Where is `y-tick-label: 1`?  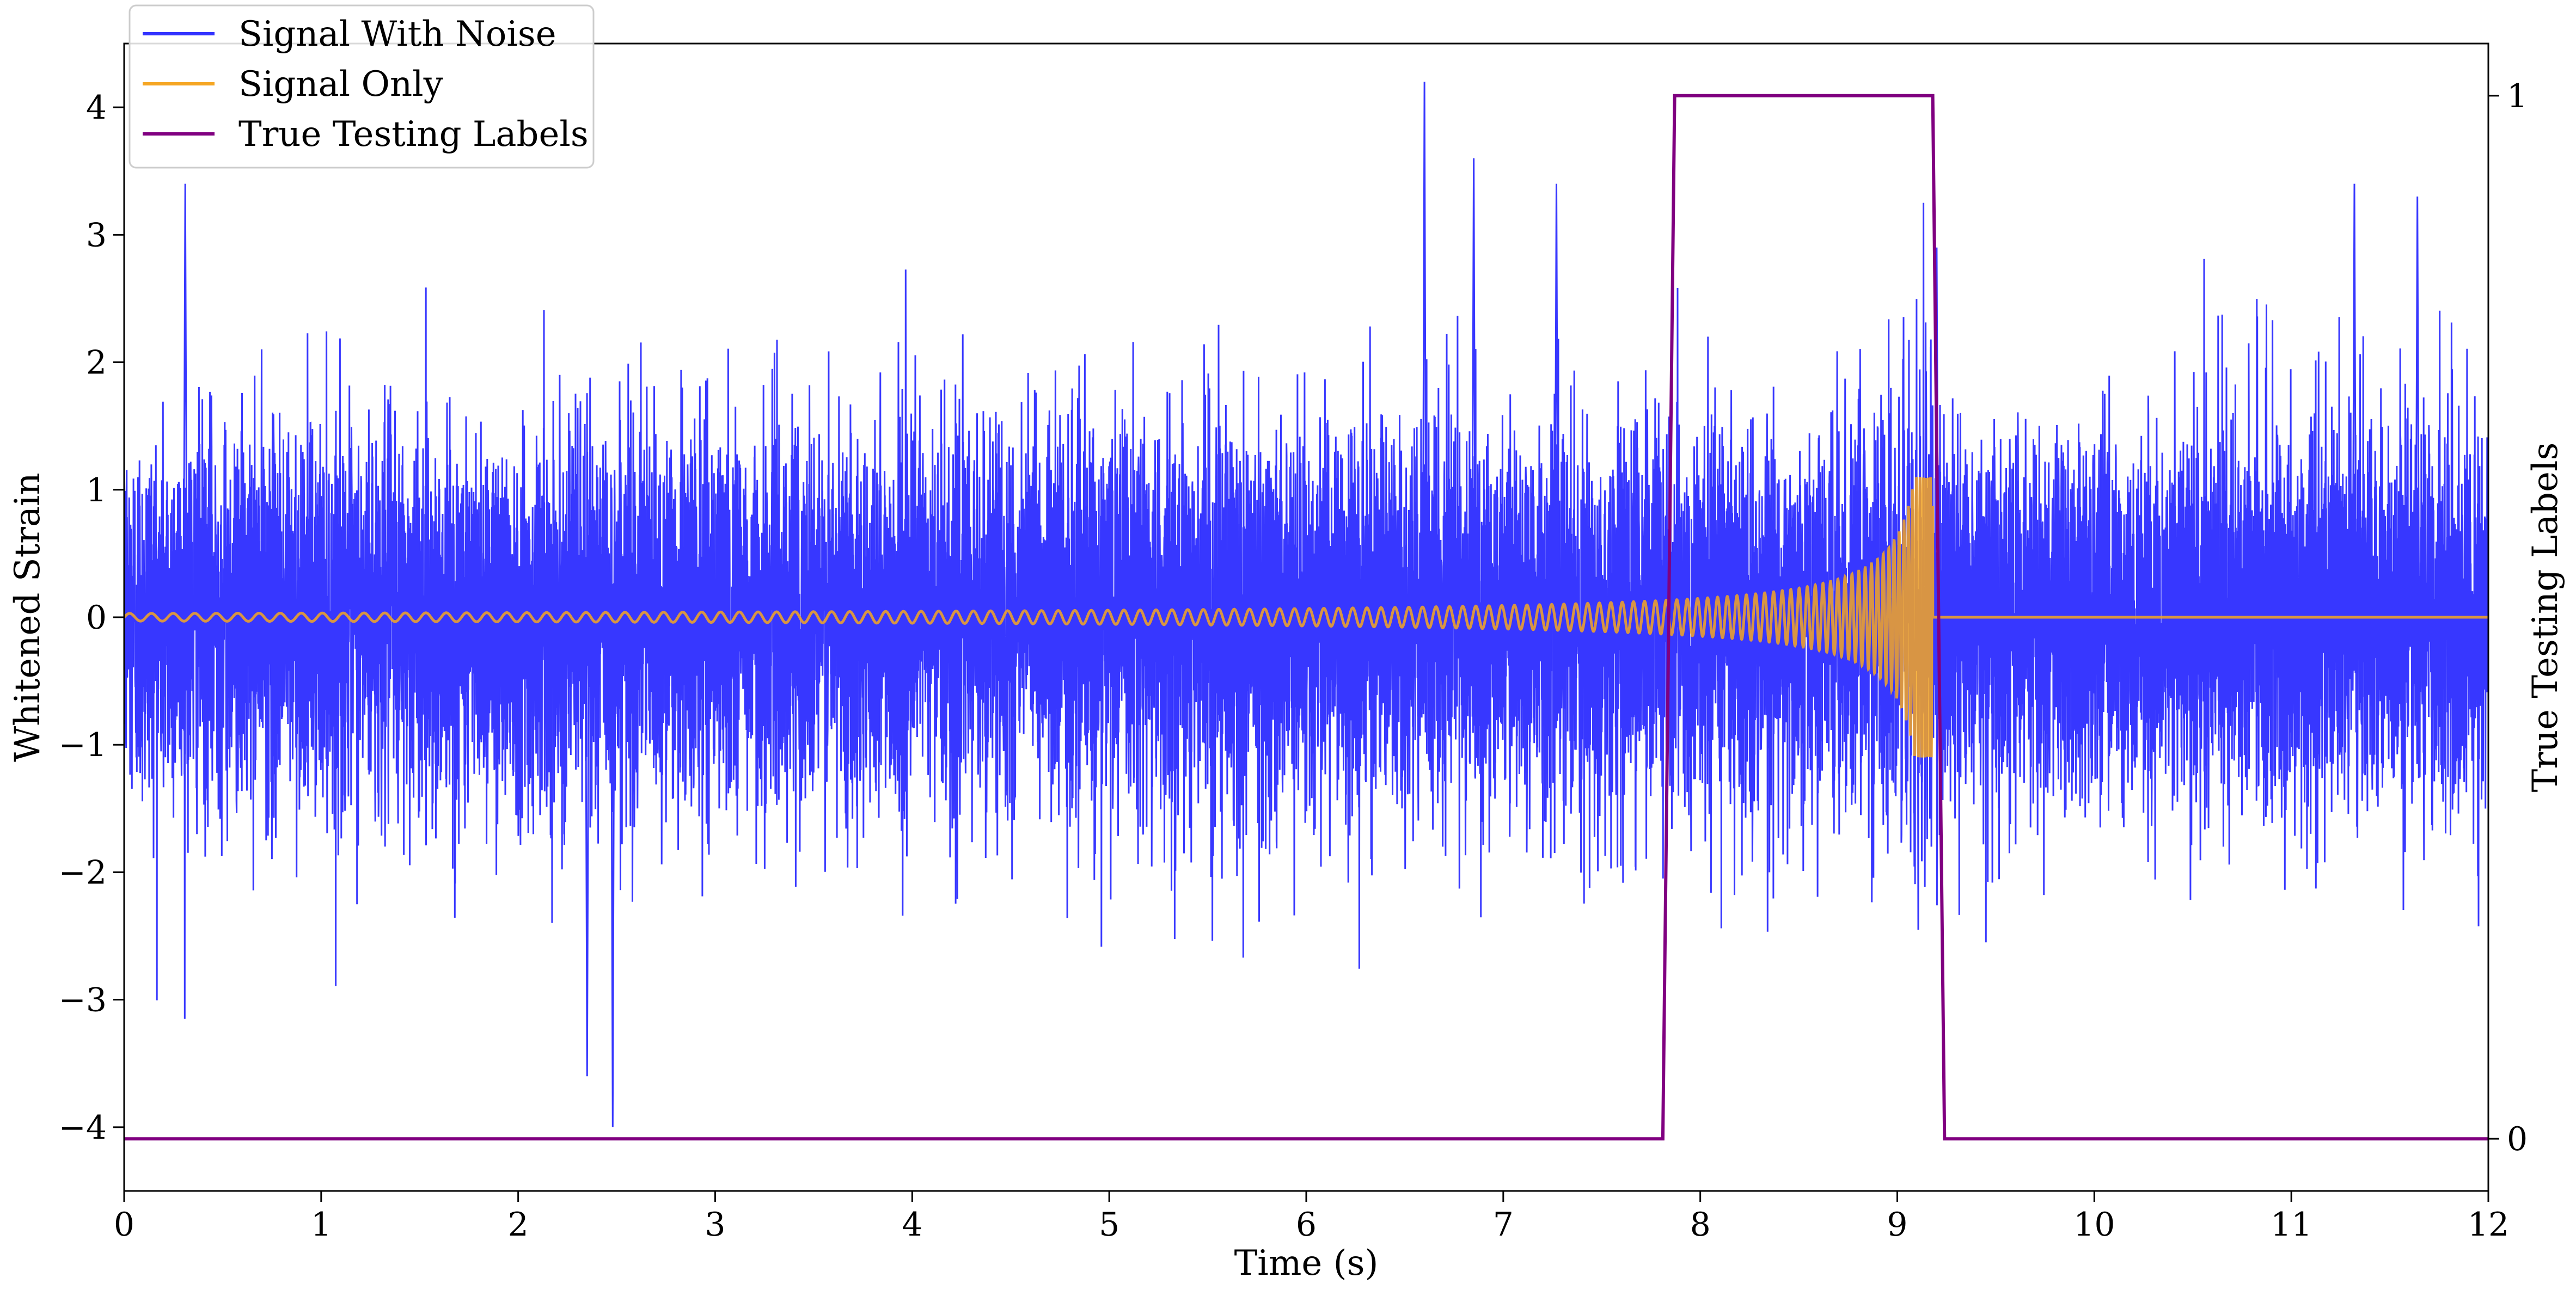 y-tick-label: 1 is located at coordinates (96, 490).